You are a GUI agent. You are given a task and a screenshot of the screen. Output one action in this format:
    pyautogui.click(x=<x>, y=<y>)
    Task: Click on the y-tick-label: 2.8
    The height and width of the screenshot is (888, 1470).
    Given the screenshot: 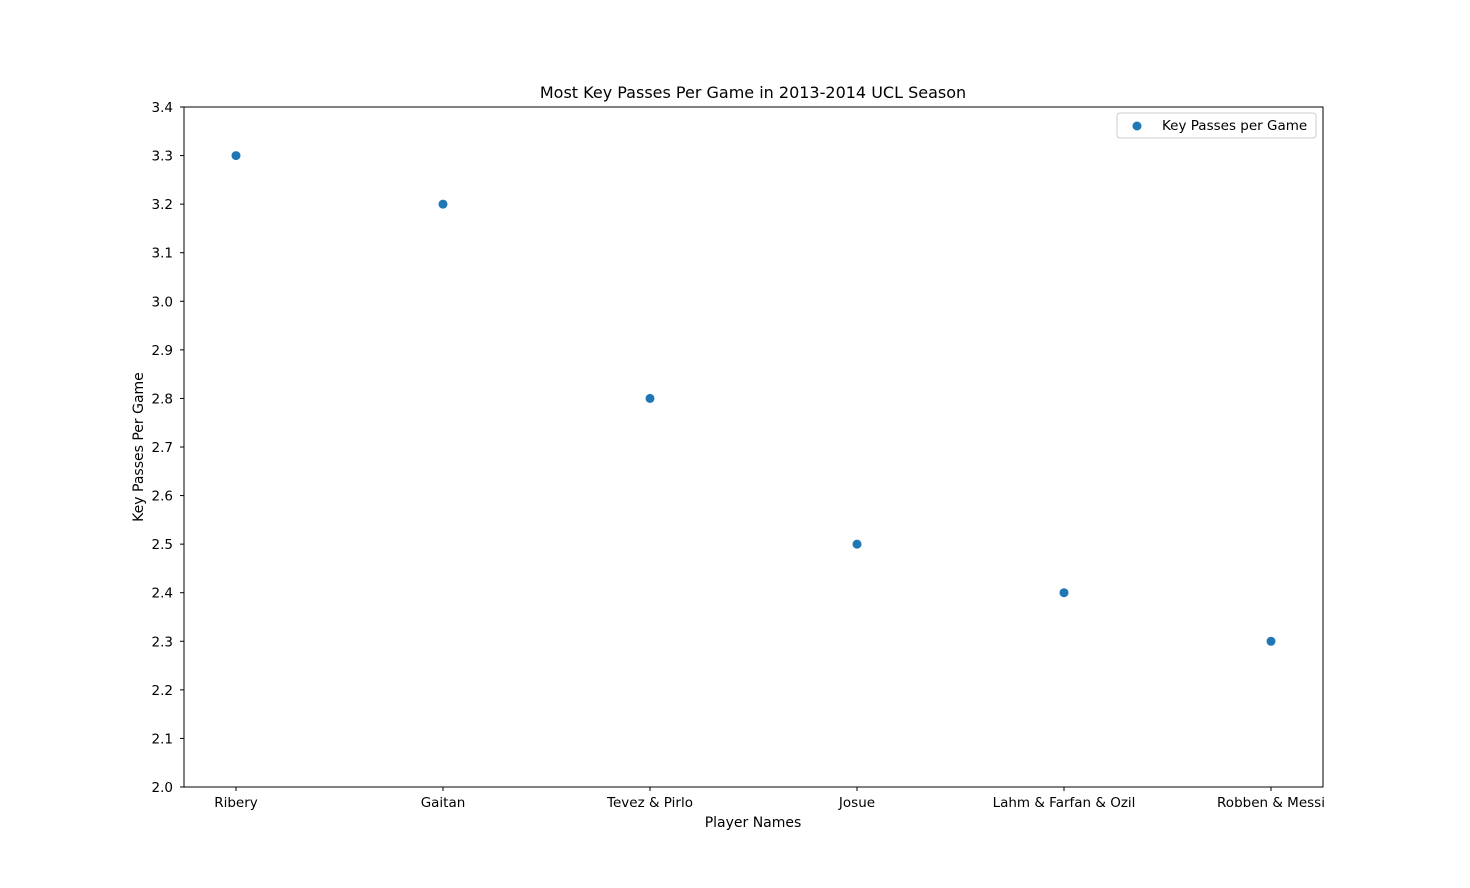 What is the action you would take?
    pyautogui.click(x=162, y=399)
    